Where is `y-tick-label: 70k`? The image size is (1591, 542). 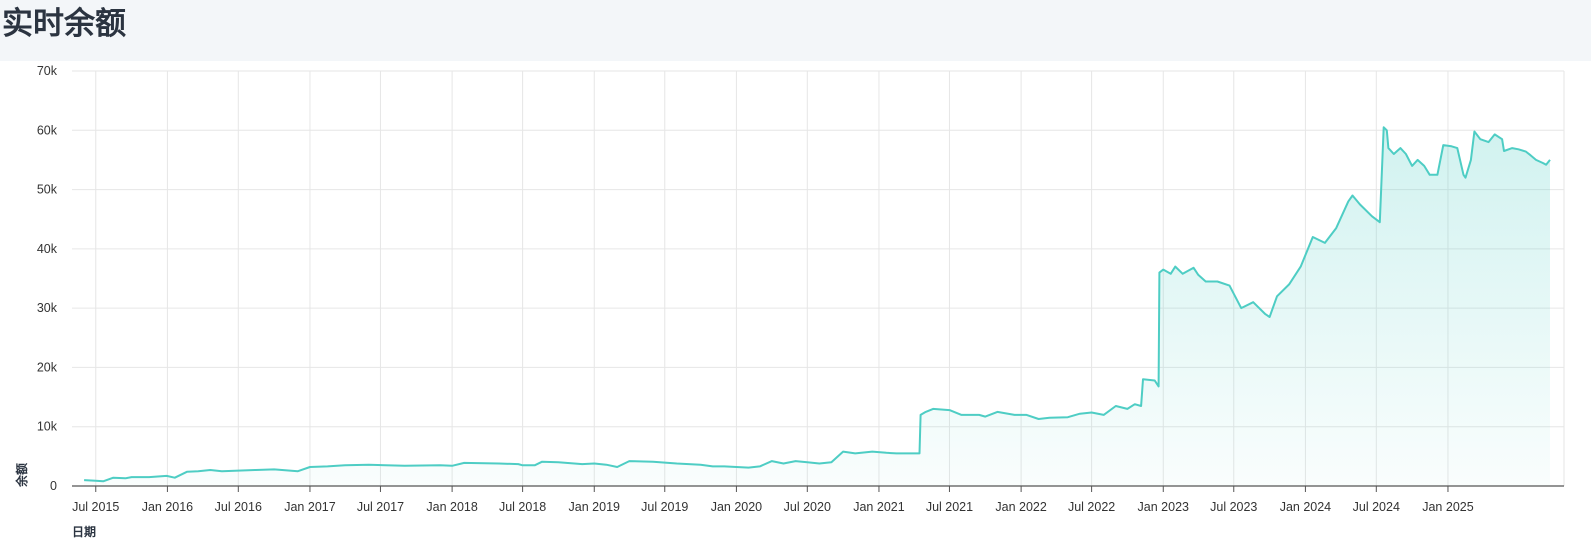
y-tick-label: 70k is located at coordinates (47, 71).